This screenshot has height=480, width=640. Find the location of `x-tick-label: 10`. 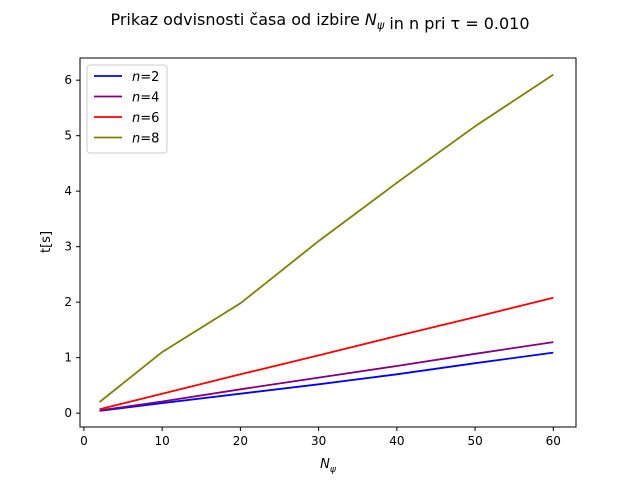

x-tick-label: 10 is located at coordinates (162, 441).